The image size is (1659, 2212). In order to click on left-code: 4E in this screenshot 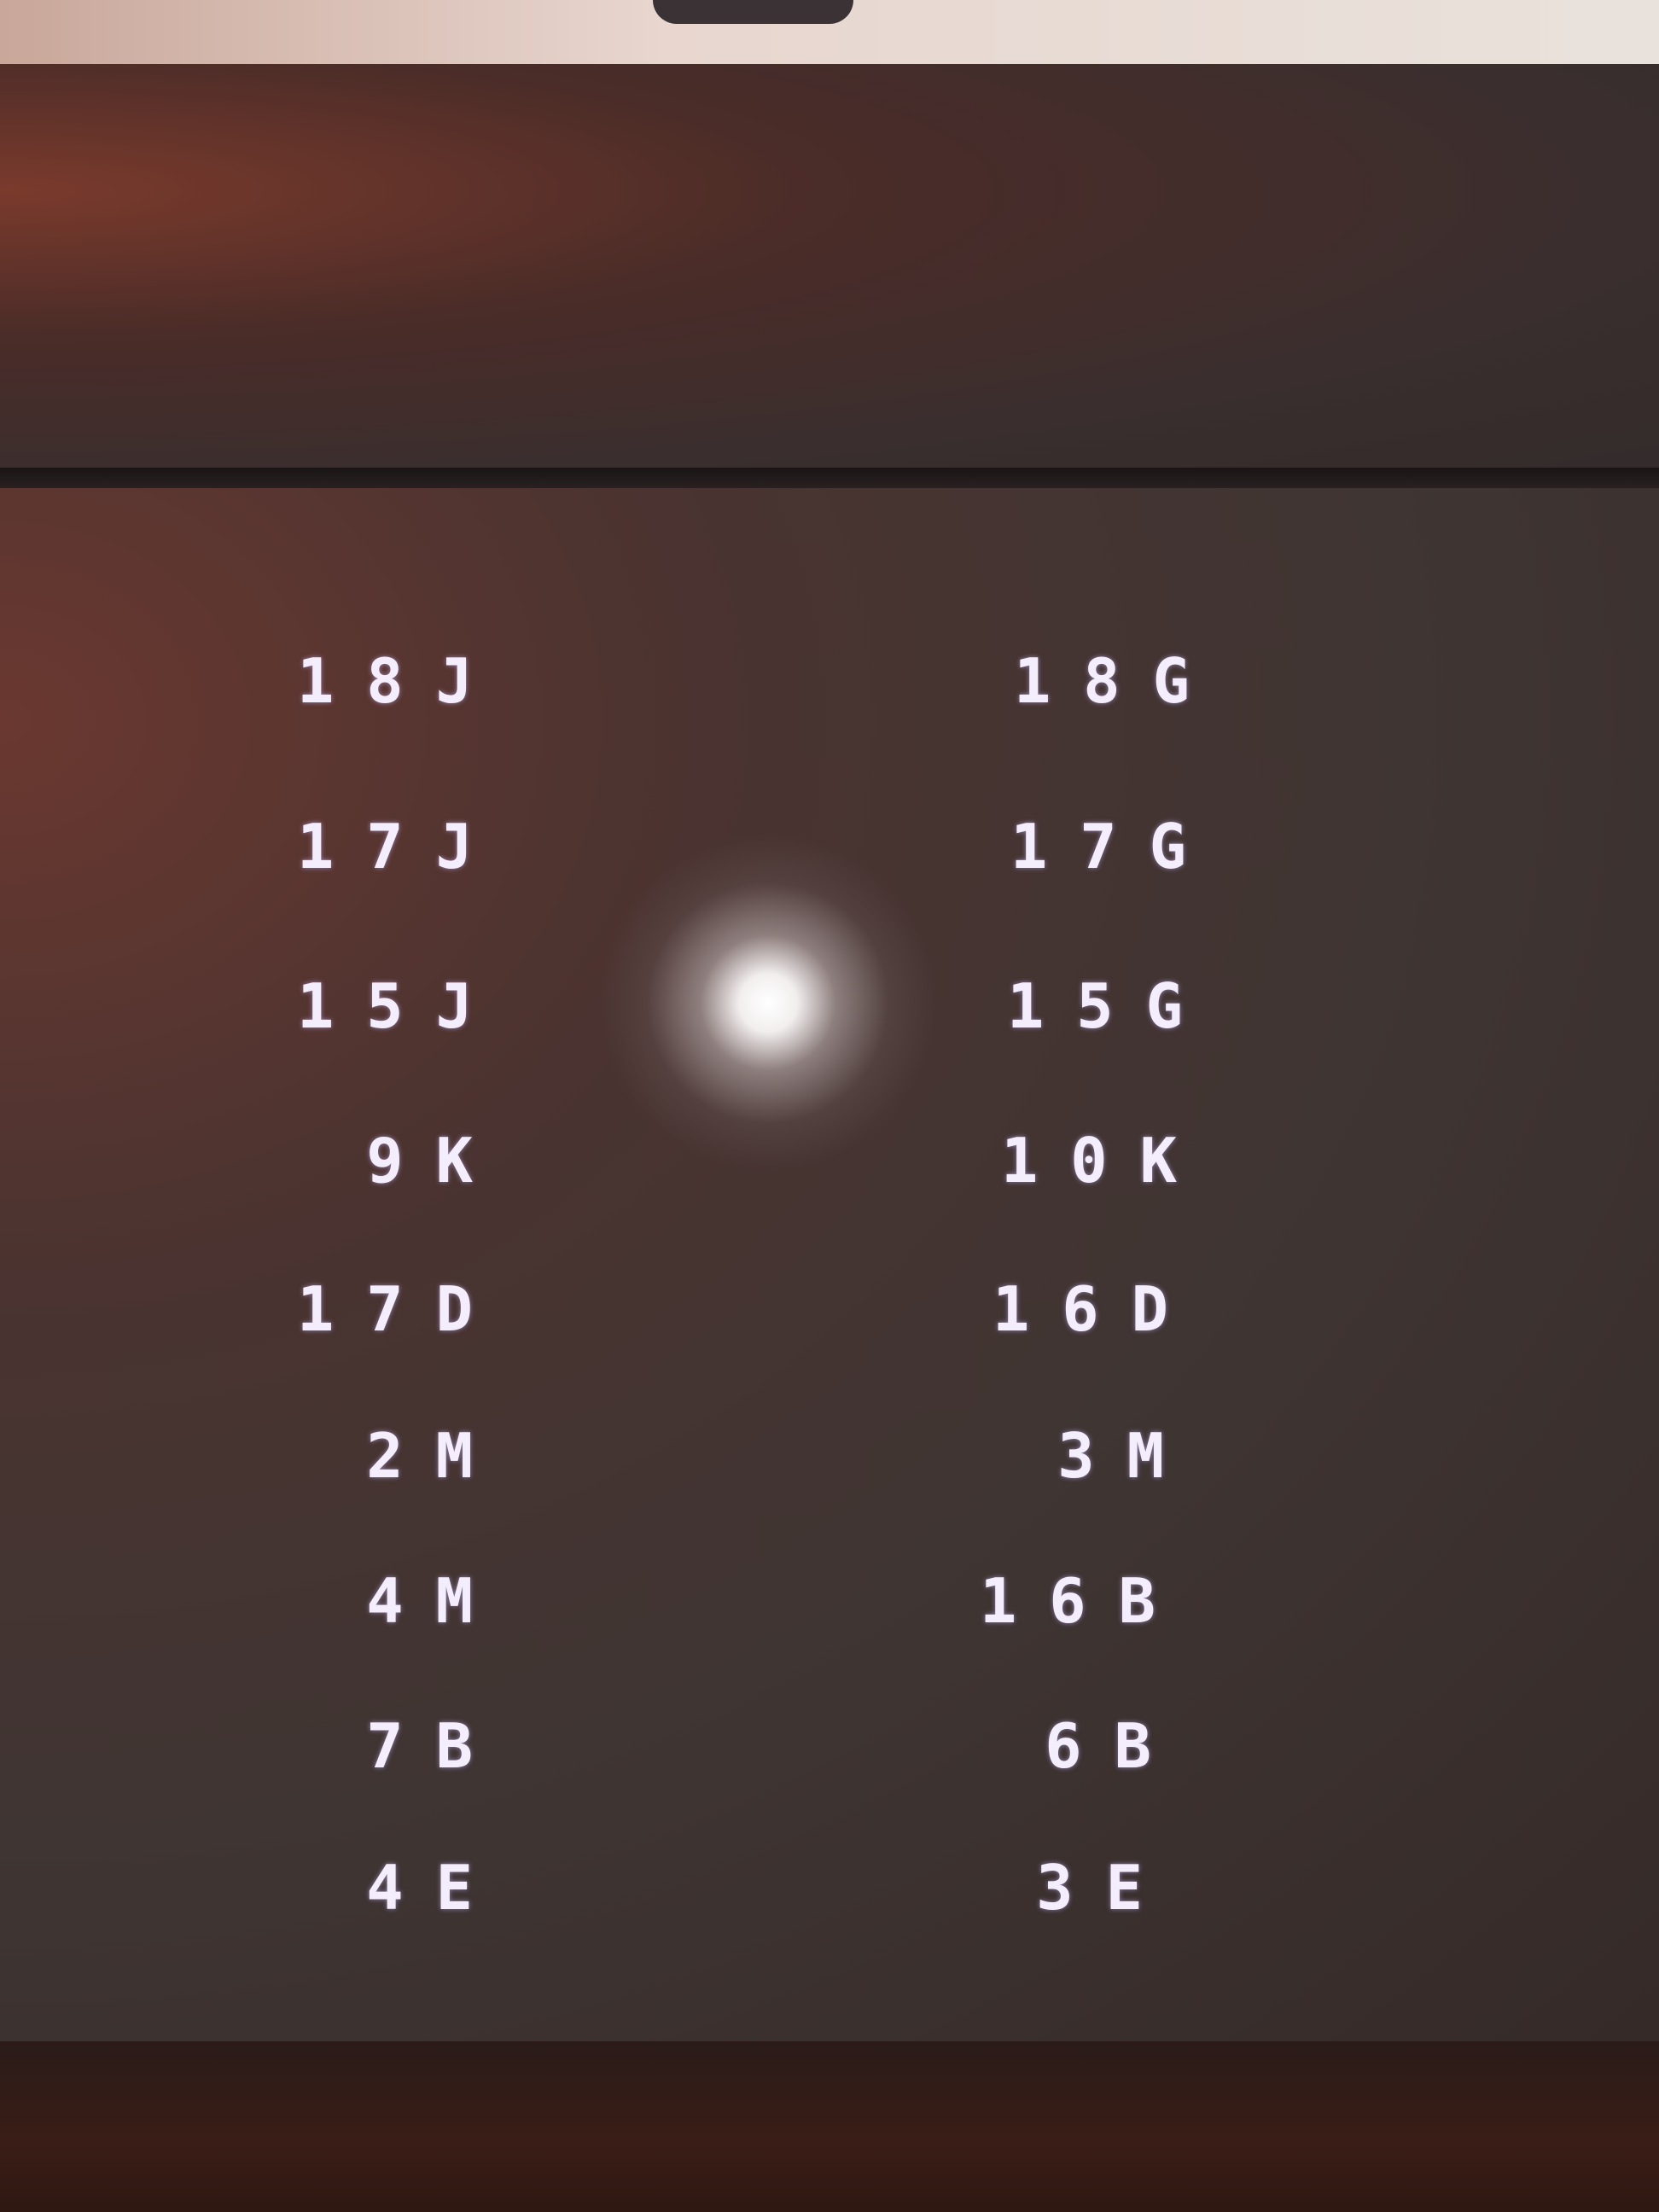, I will do `click(435, 1888)`.